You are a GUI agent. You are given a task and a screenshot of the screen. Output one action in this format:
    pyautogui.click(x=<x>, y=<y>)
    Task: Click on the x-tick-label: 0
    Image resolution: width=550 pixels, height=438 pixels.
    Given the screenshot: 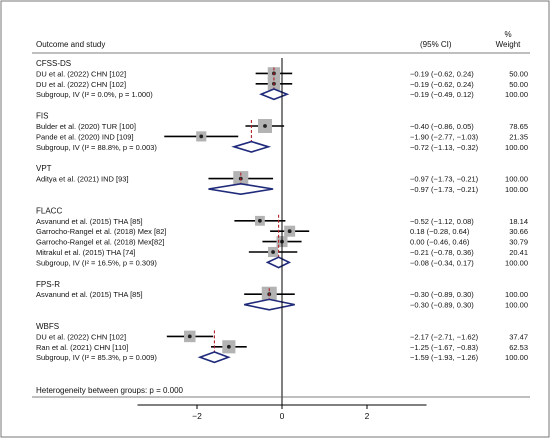 What is the action you would take?
    pyautogui.click(x=282, y=416)
    